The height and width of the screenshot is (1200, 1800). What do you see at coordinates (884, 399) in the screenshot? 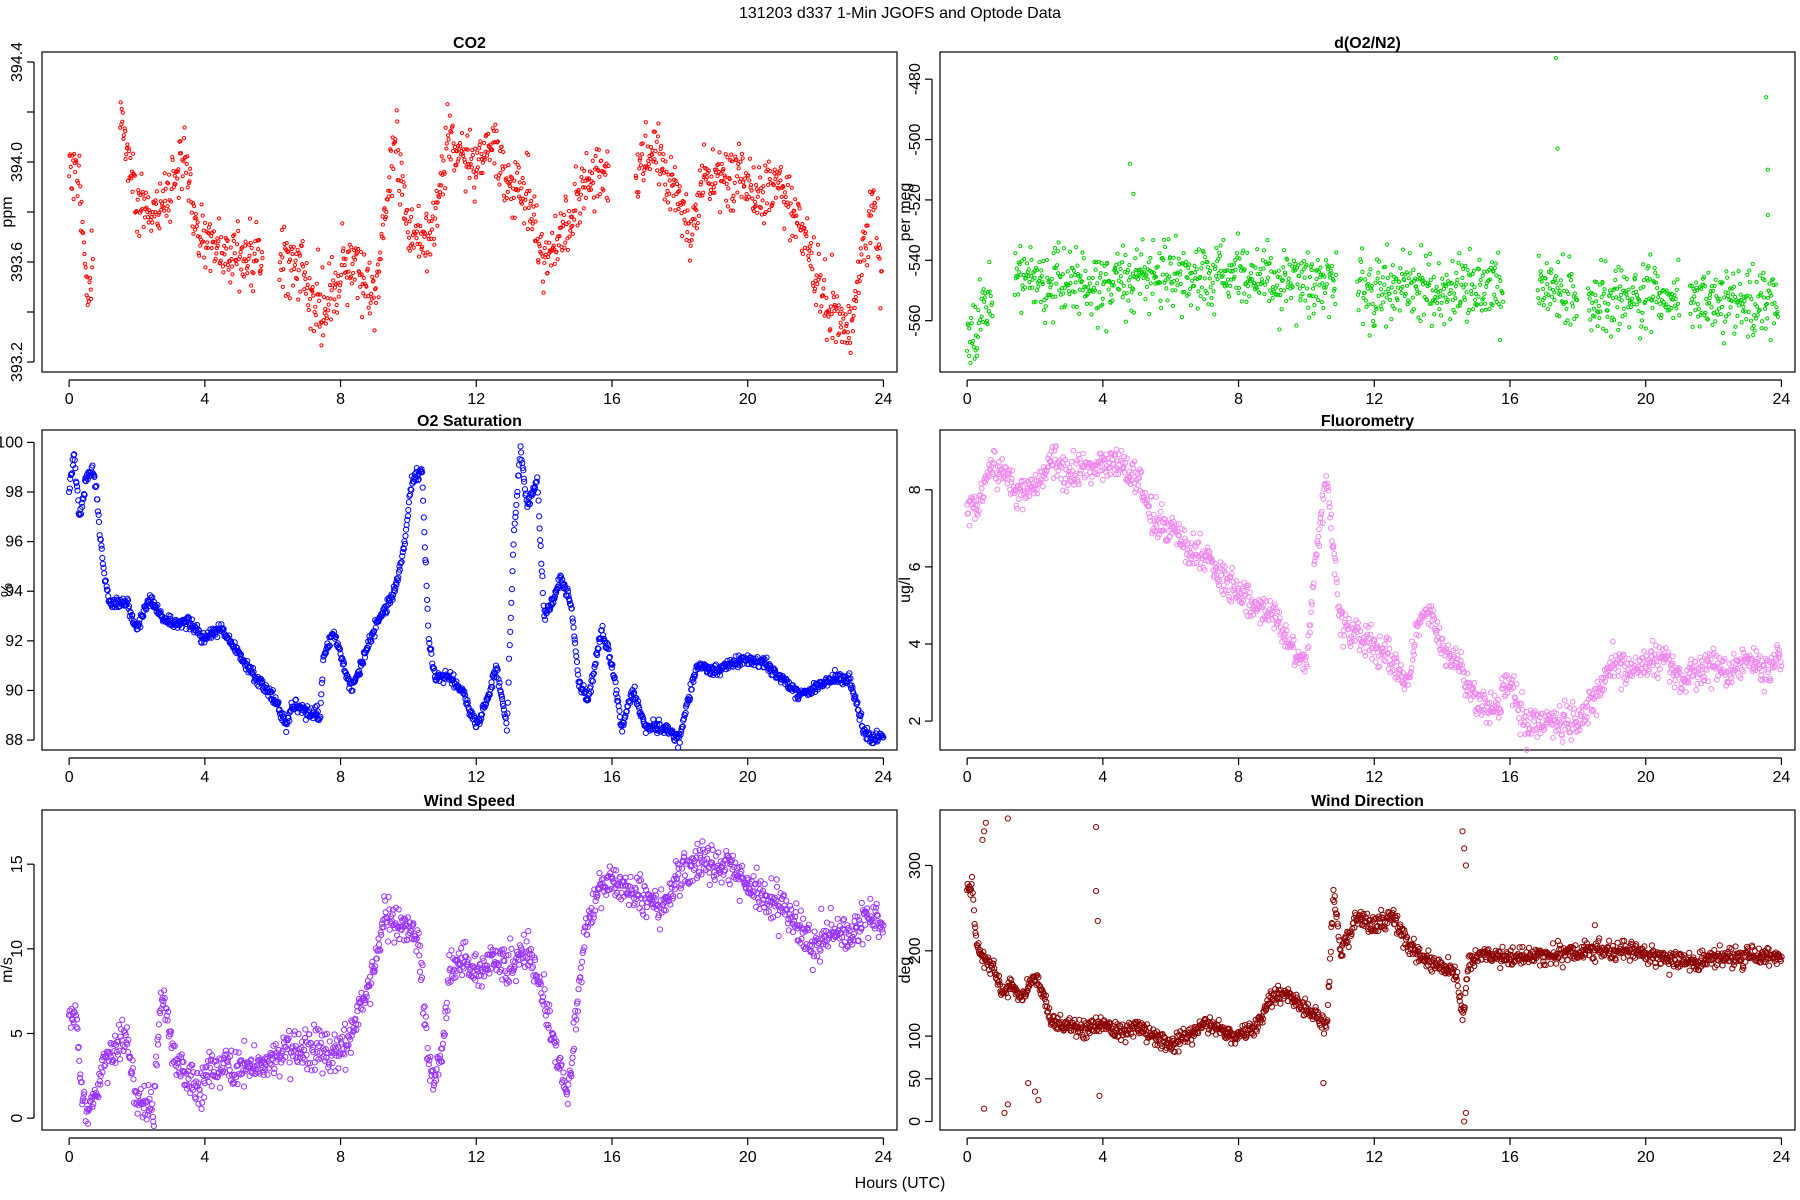
I see `x-tick-label: 24` at bounding box center [884, 399].